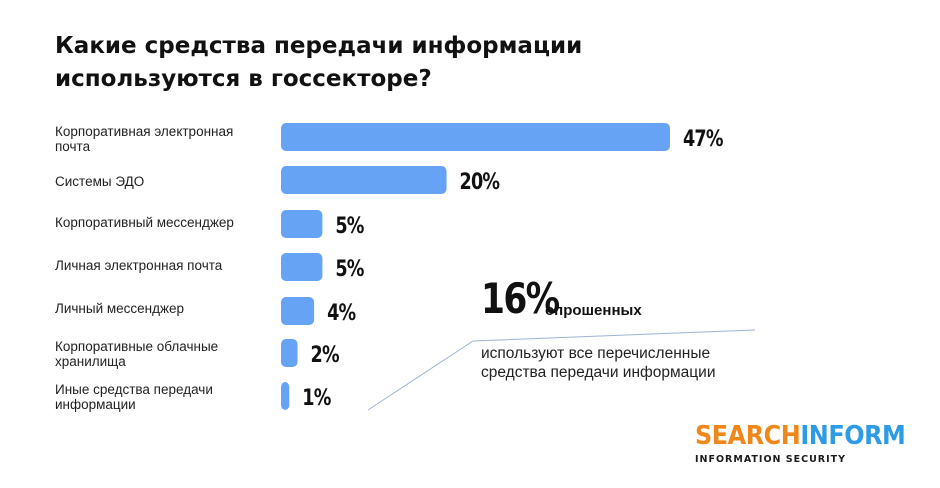 Image resolution: width=940 pixels, height=488 pixels. Describe the element at coordinates (593, 310) in the screenshot. I see `callout-label: опрошенных` at that location.